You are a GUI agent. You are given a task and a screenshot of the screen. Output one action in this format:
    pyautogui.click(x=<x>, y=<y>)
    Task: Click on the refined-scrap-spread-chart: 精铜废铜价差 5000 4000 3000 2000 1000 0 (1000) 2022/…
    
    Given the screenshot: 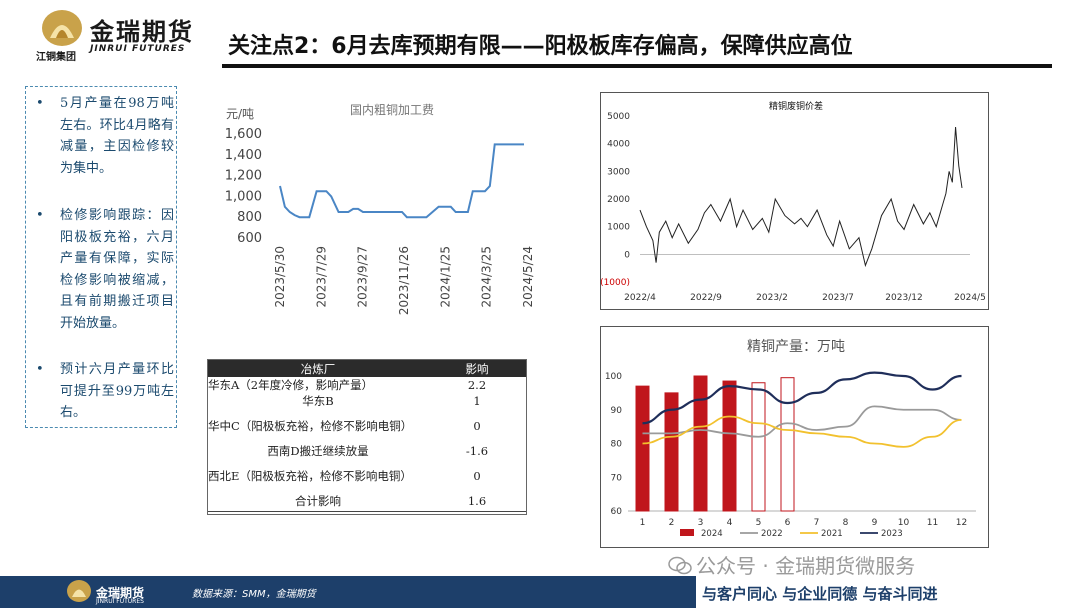 What is the action you would take?
    pyautogui.click(x=794, y=201)
    